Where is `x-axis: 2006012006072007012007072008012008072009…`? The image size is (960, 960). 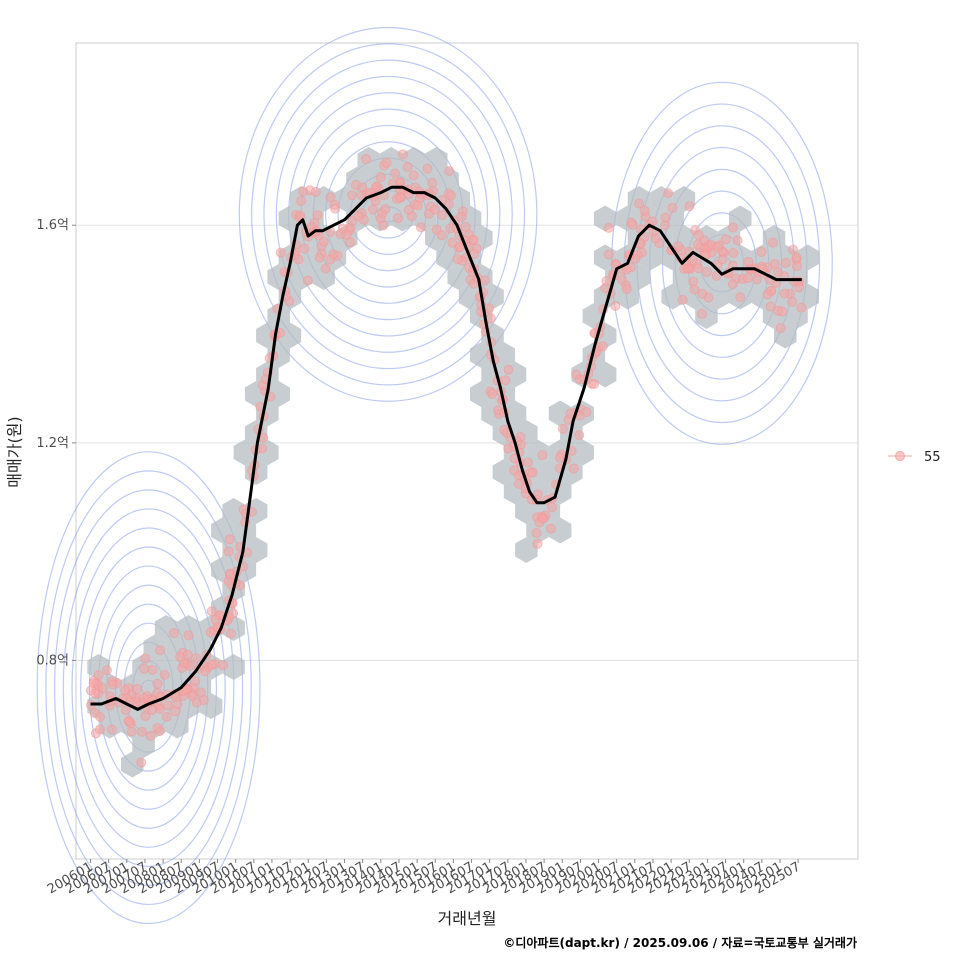
x-axis: 2006012006072007012007072008012008072009… is located at coordinates (424, 878).